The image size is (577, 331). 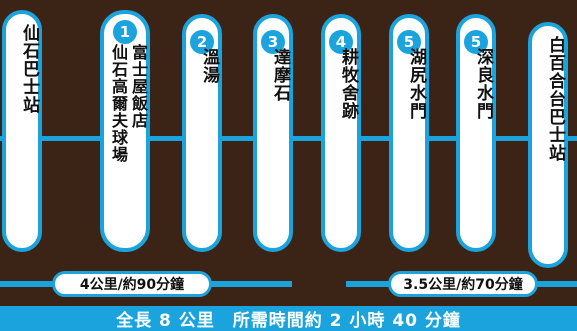 What do you see at coordinates (483, 84) in the screenshot?
I see `stop-label: 深良水門` at bounding box center [483, 84].